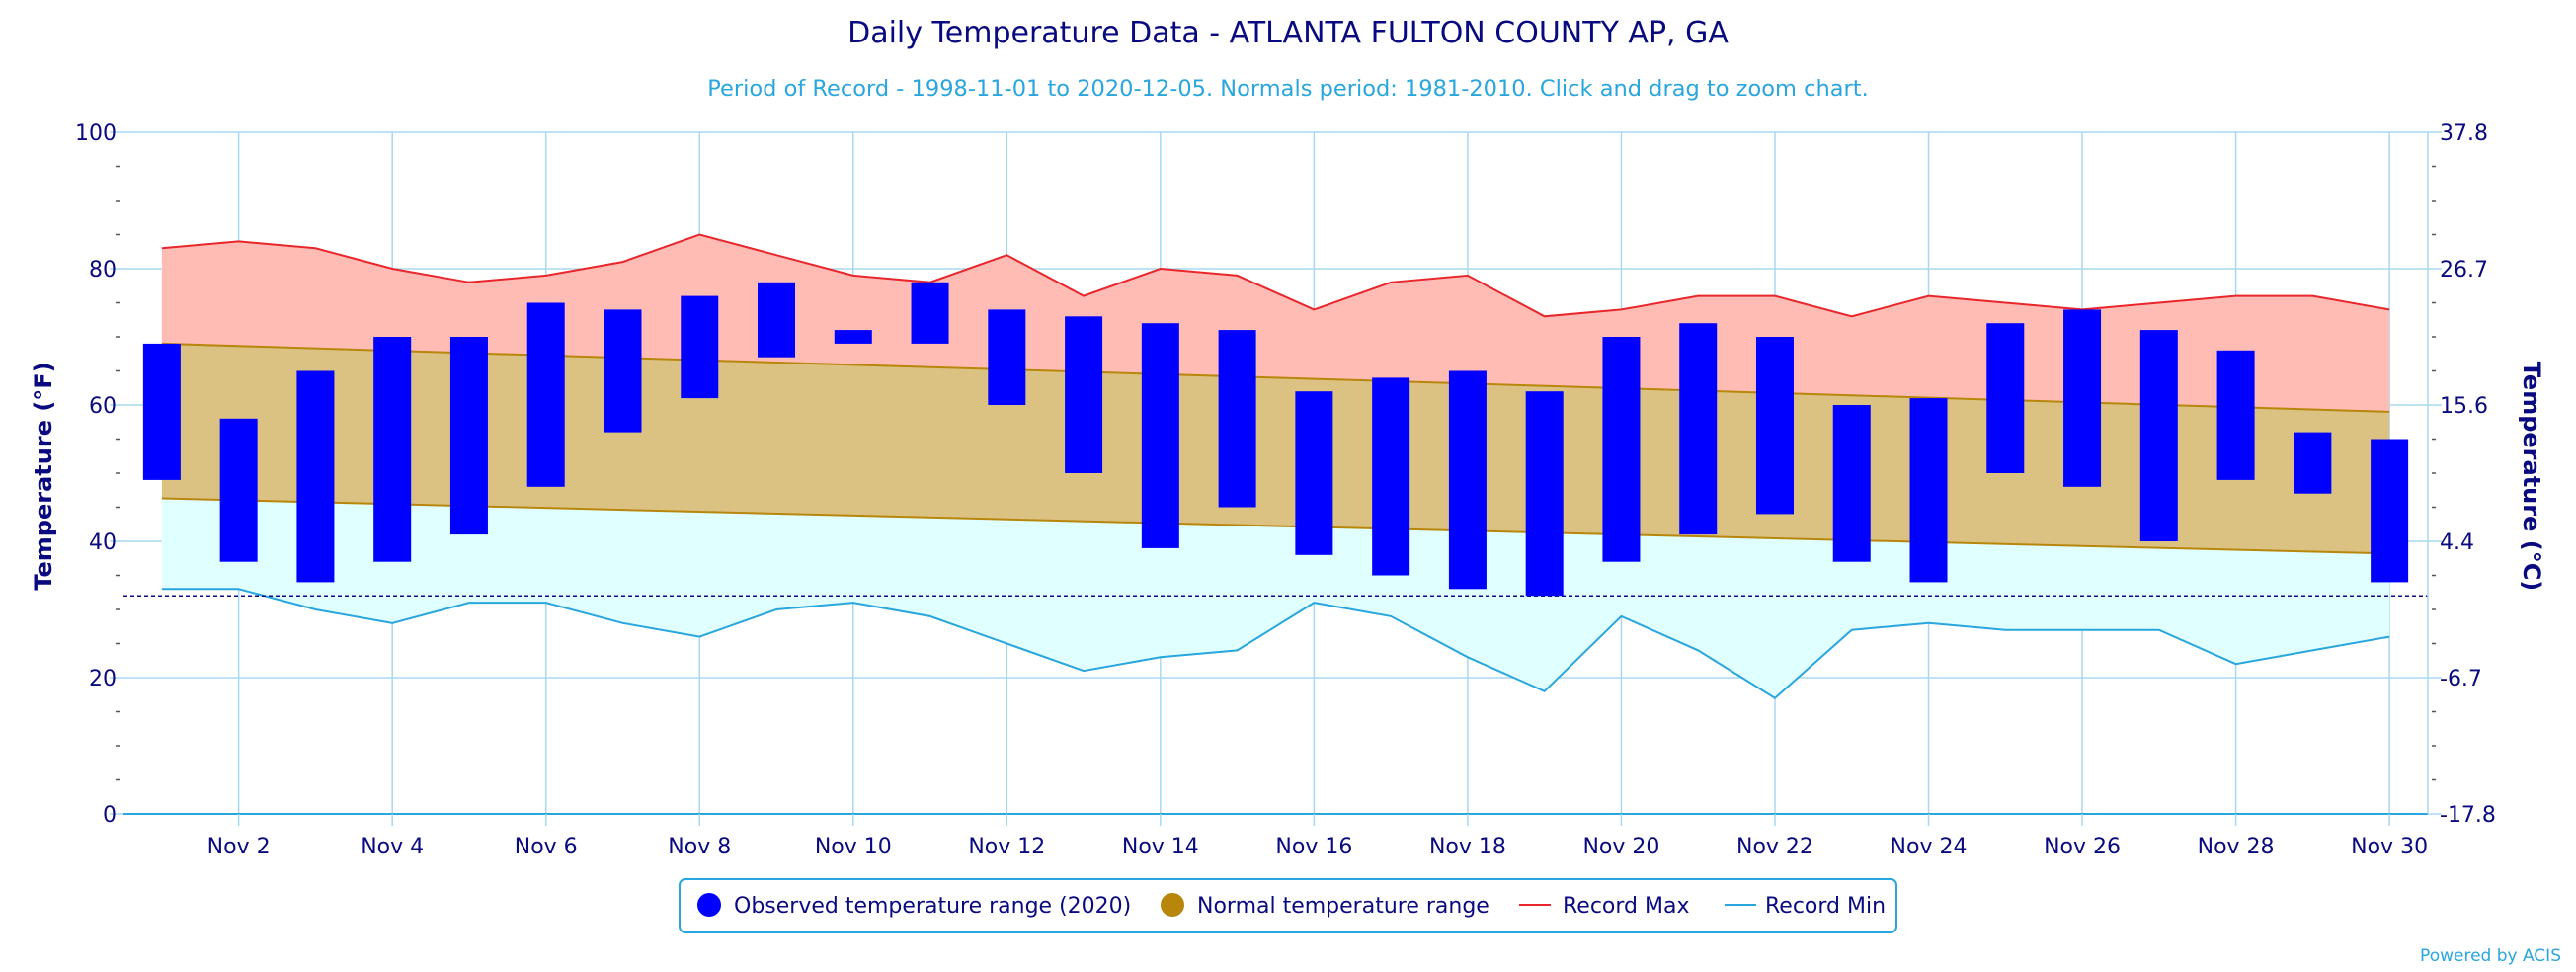 The image size is (2576, 972). What do you see at coordinates (1343, 907) in the screenshot?
I see `legend-label-normal: Normal temperature range` at bounding box center [1343, 907].